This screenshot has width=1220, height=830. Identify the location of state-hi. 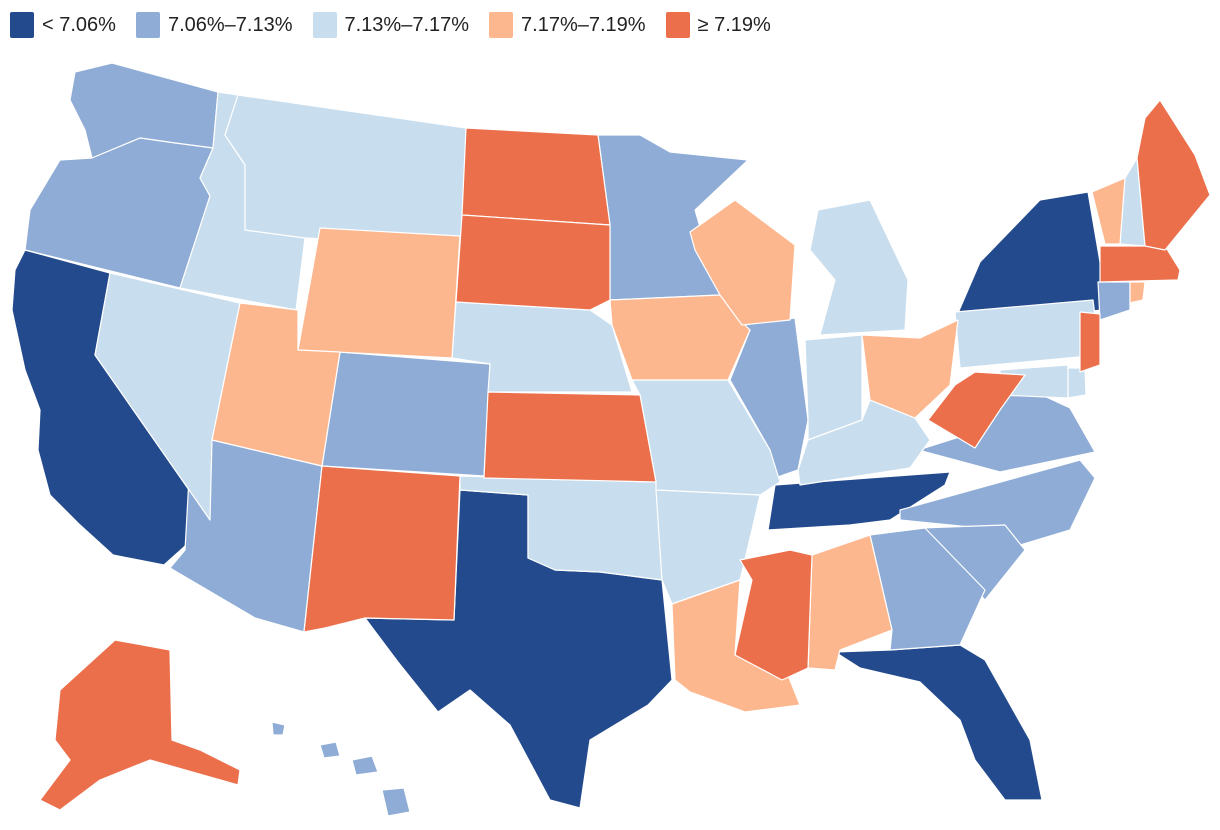
(341, 769).